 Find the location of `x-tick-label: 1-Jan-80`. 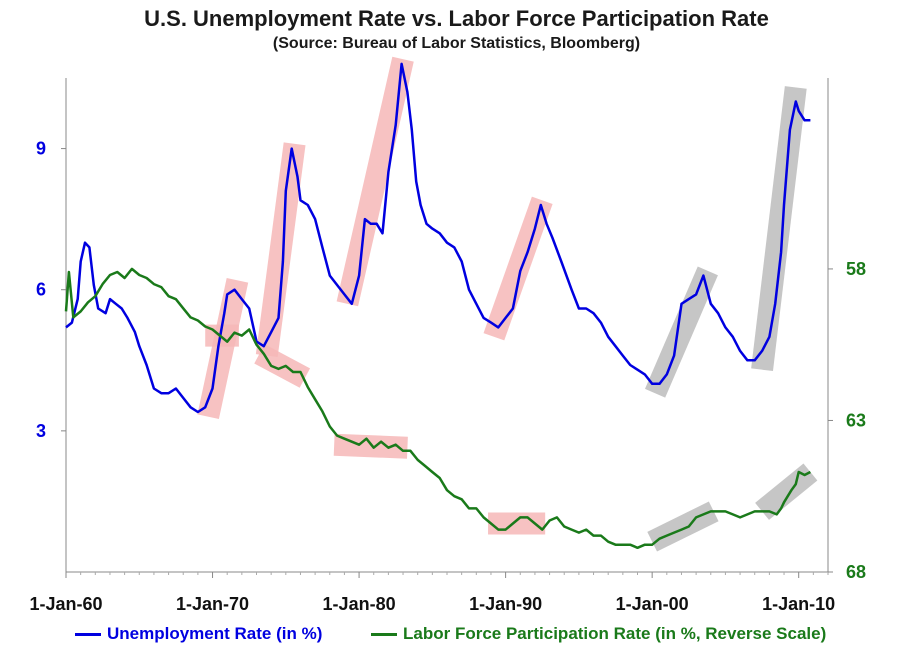

x-tick-label: 1-Jan-80 is located at coordinates (359, 604).